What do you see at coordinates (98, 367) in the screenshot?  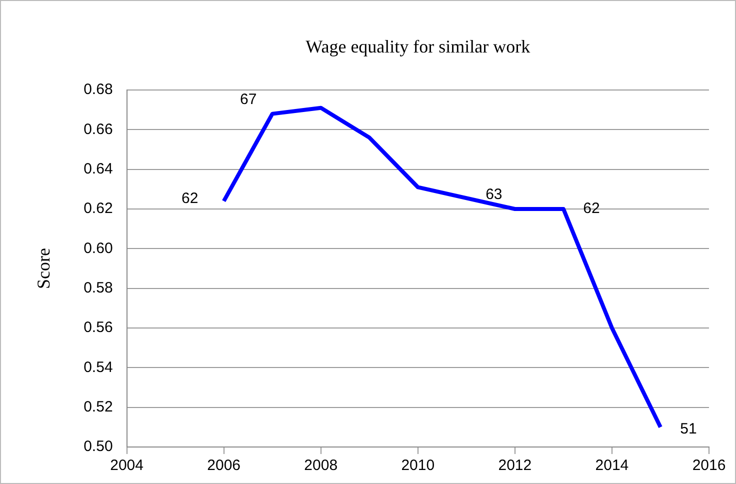 I see `y-tick-label: 0.54` at bounding box center [98, 367].